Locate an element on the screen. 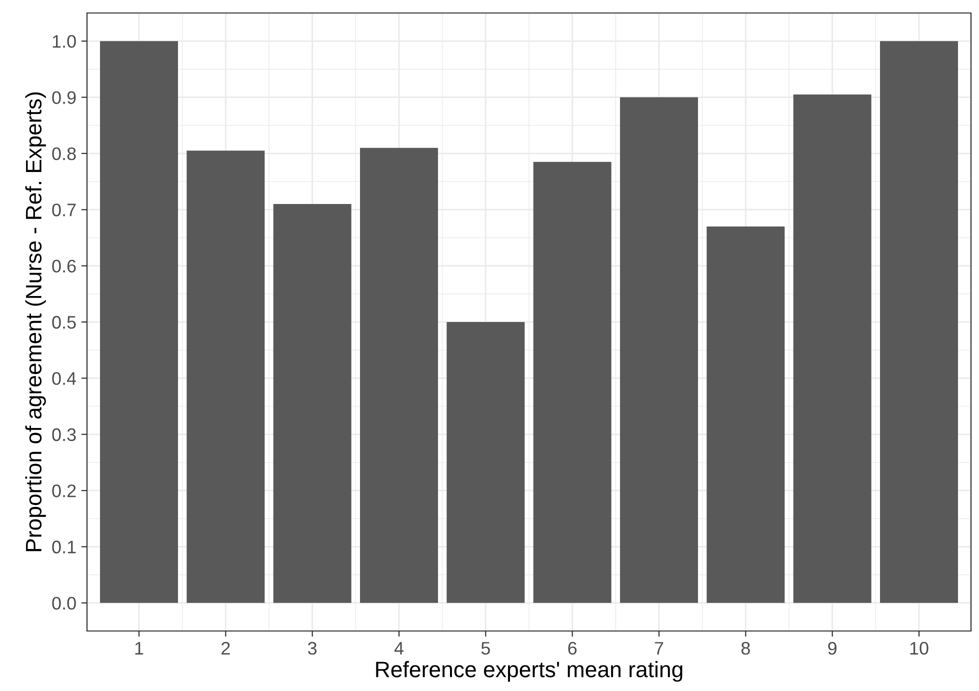  y-tick-label: 0.3 is located at coordinates (64, 435).